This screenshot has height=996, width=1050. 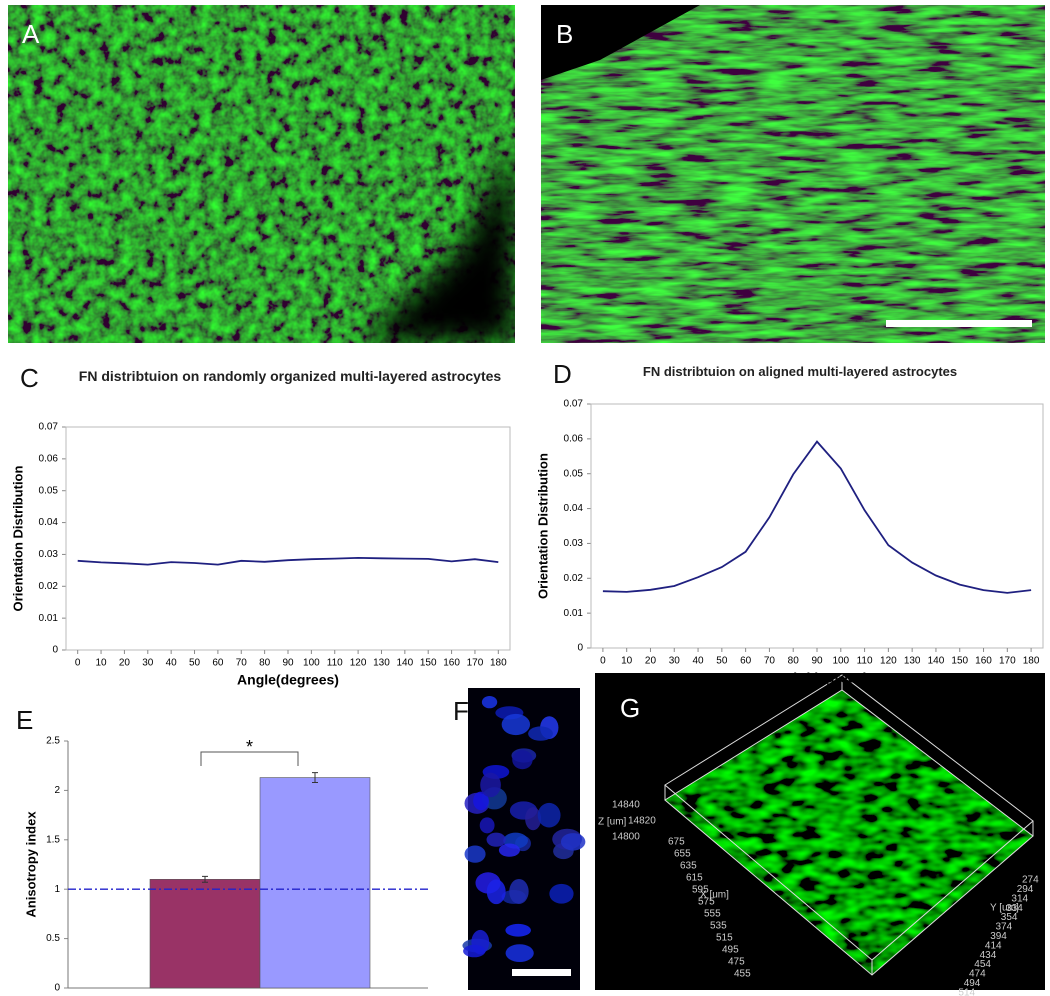 I want to click on x-tick-label: 20, so click(x=651, y=661).